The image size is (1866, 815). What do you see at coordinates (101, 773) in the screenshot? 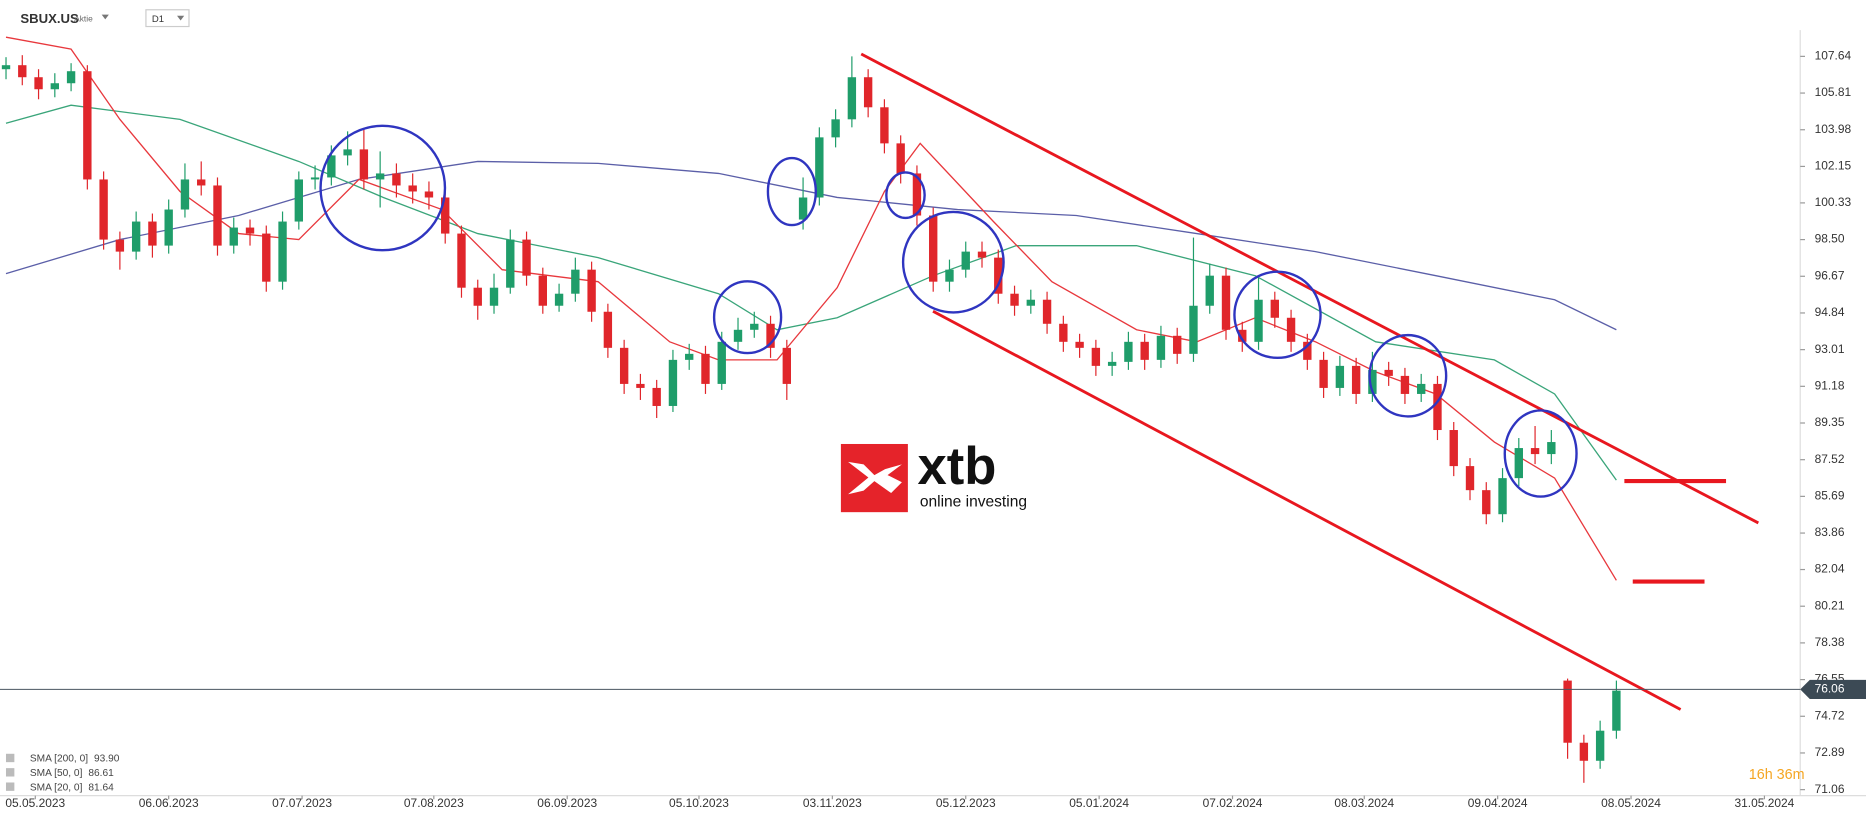
I see `legend-value: 86.61` at bounding box center [101, 773].